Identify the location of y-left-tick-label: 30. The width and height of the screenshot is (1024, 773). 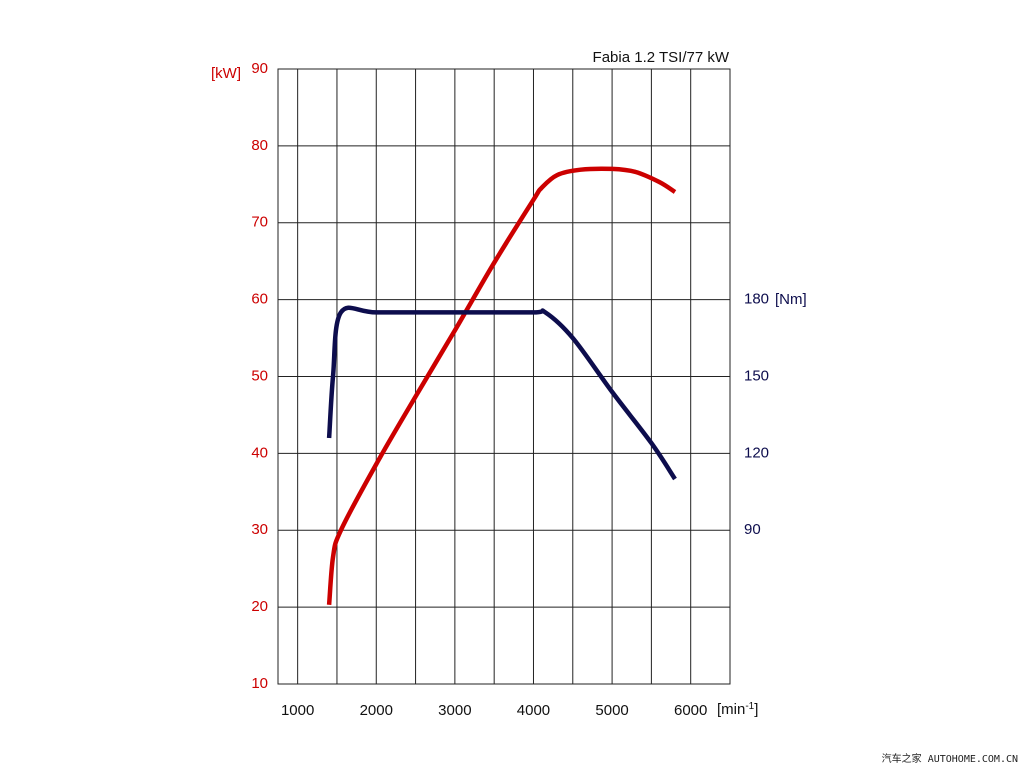
(259, 529).